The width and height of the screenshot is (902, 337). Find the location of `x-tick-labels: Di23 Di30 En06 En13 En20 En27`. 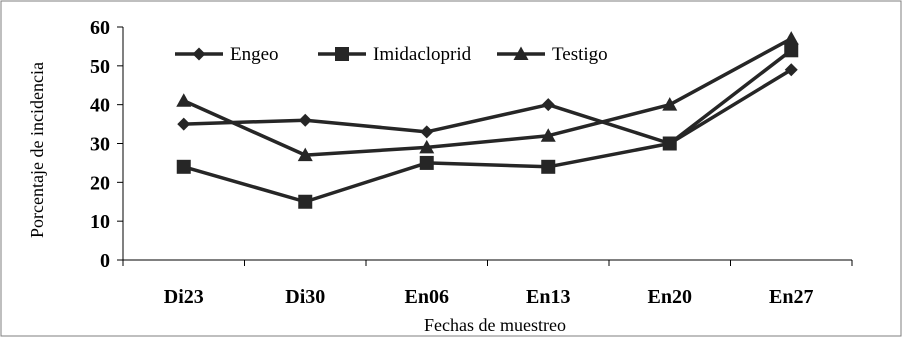

x-tick-labels: Di23 Di30 En06 En13 En20 En27 is located at coordinates (489, 297).